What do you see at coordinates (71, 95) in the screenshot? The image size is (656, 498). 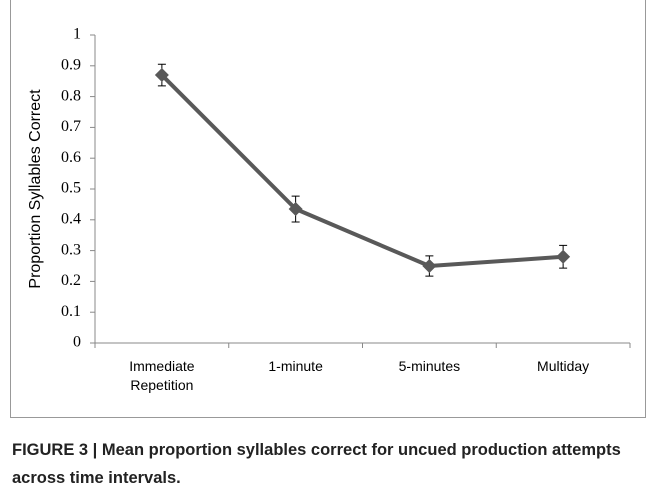 I see `y-tick-label: 0.8` at bounding box center [71, 95].